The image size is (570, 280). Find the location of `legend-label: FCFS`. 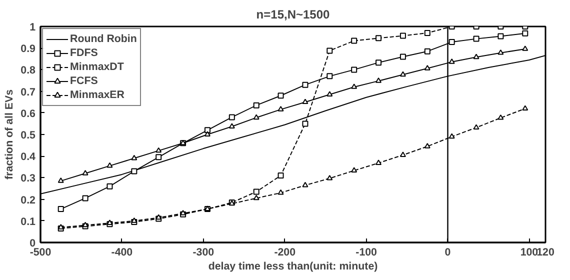

legend-label: FCFS is located at coordinates (84, 81).